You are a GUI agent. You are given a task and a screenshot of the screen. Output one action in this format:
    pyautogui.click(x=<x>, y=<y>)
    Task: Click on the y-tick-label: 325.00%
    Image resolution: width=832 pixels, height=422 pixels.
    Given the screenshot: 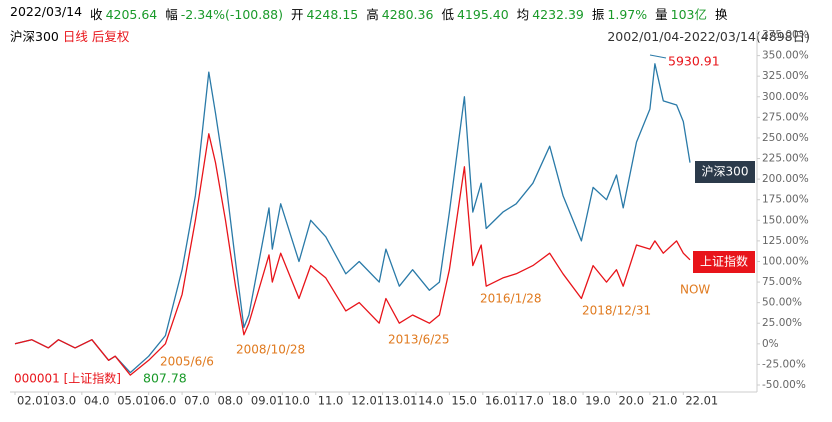 What is the action you would take?
    pyautogui.click(x=785, y=76)
    